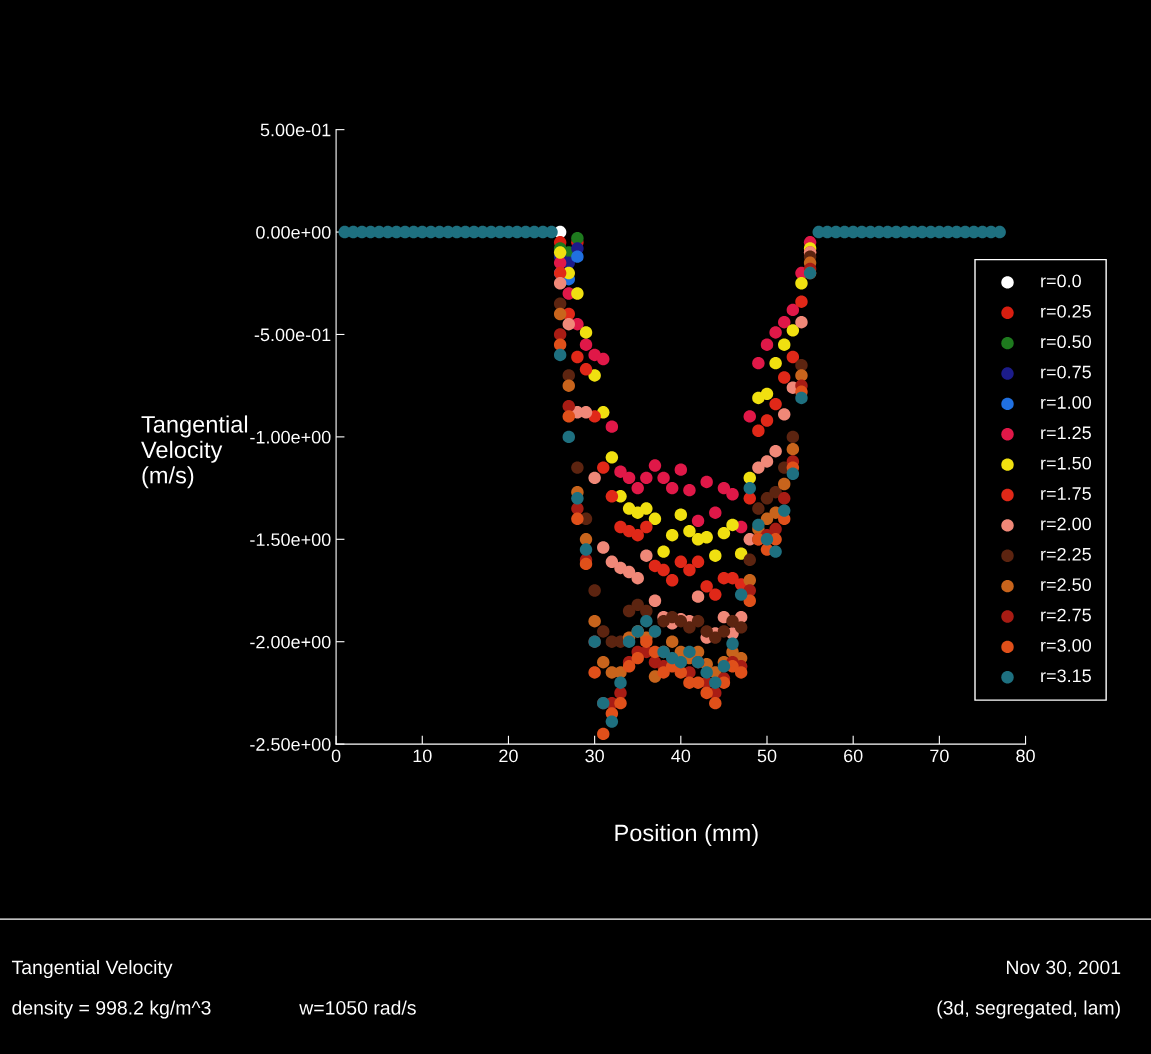  What do you see at coordinates (293, 232) in the screenshot?
I see `y-tick-label: 0.00e+00` at bounding box center [293, 232].